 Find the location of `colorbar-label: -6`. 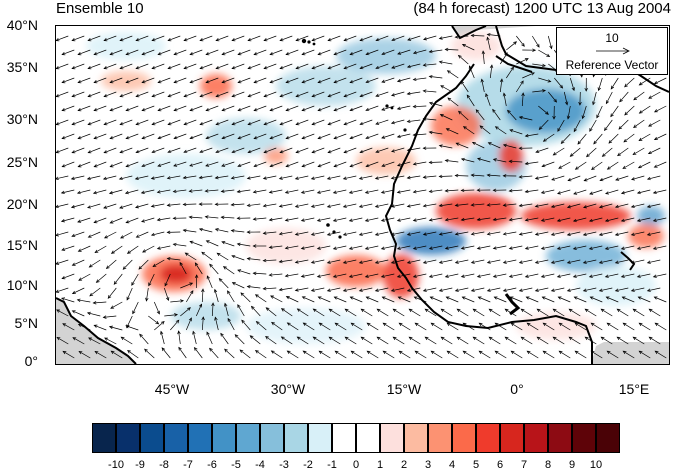

colorbar-label: -6 is located at coordinates (212, 465).